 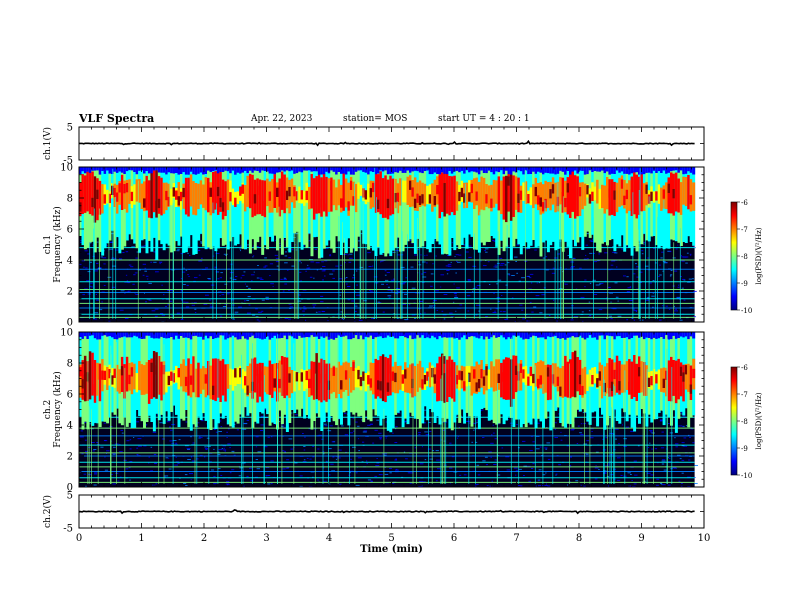 I want to click on ch2-spectrogram-band-body, so click(x=297, y=371).